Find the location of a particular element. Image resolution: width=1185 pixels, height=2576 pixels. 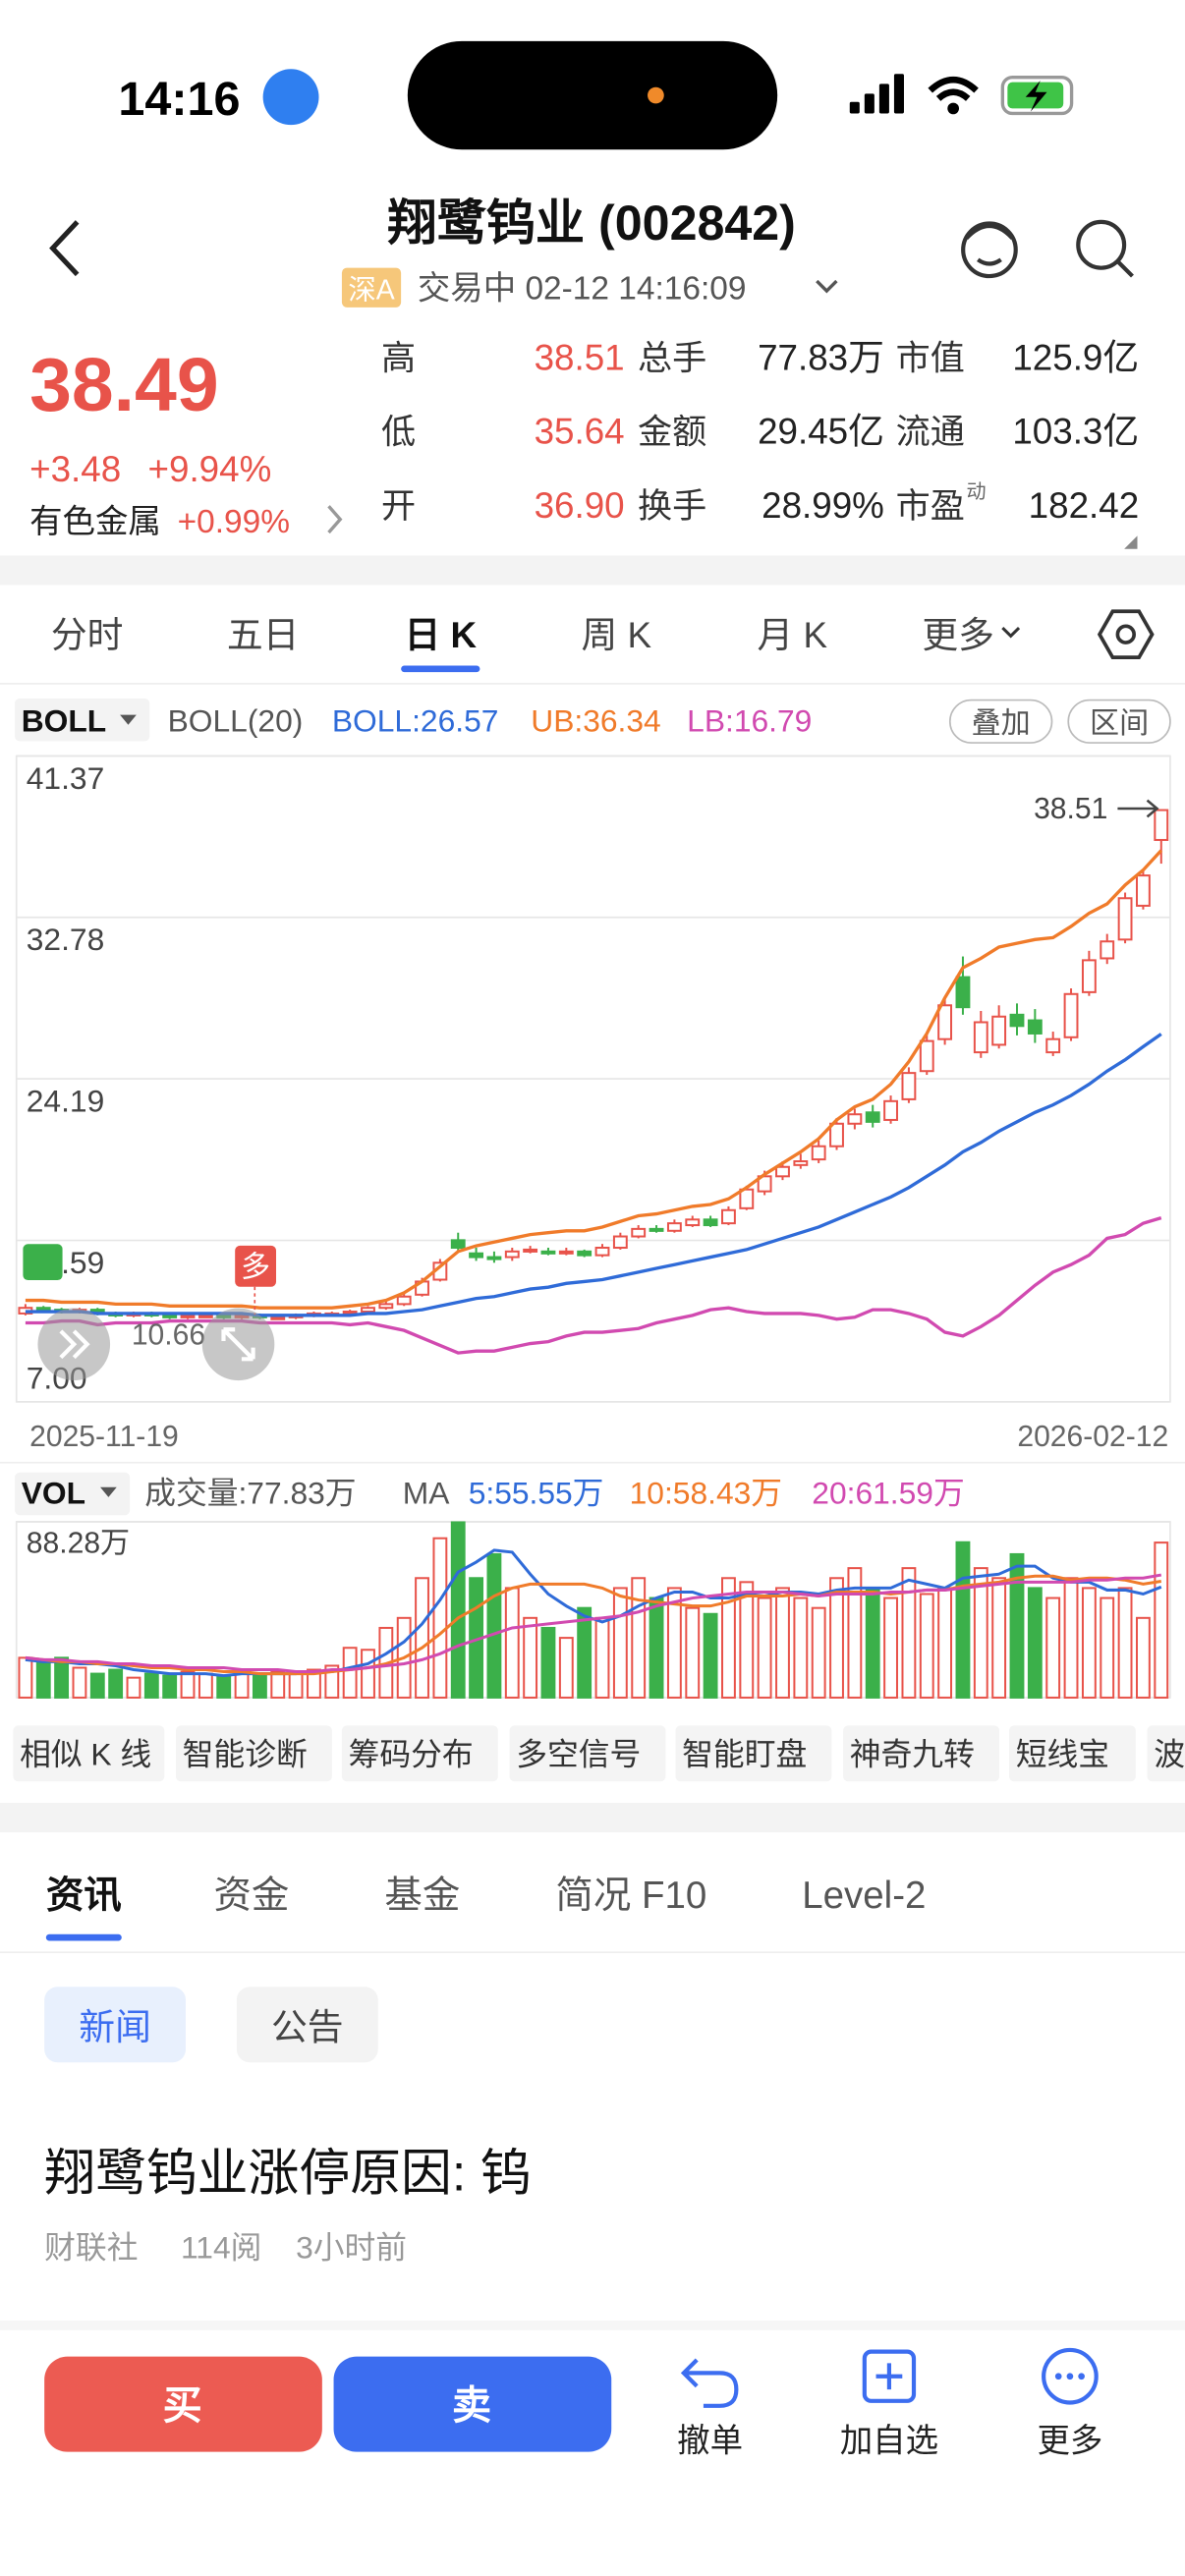

stat-value: 77.83万 is located at coordinates (821, 357).